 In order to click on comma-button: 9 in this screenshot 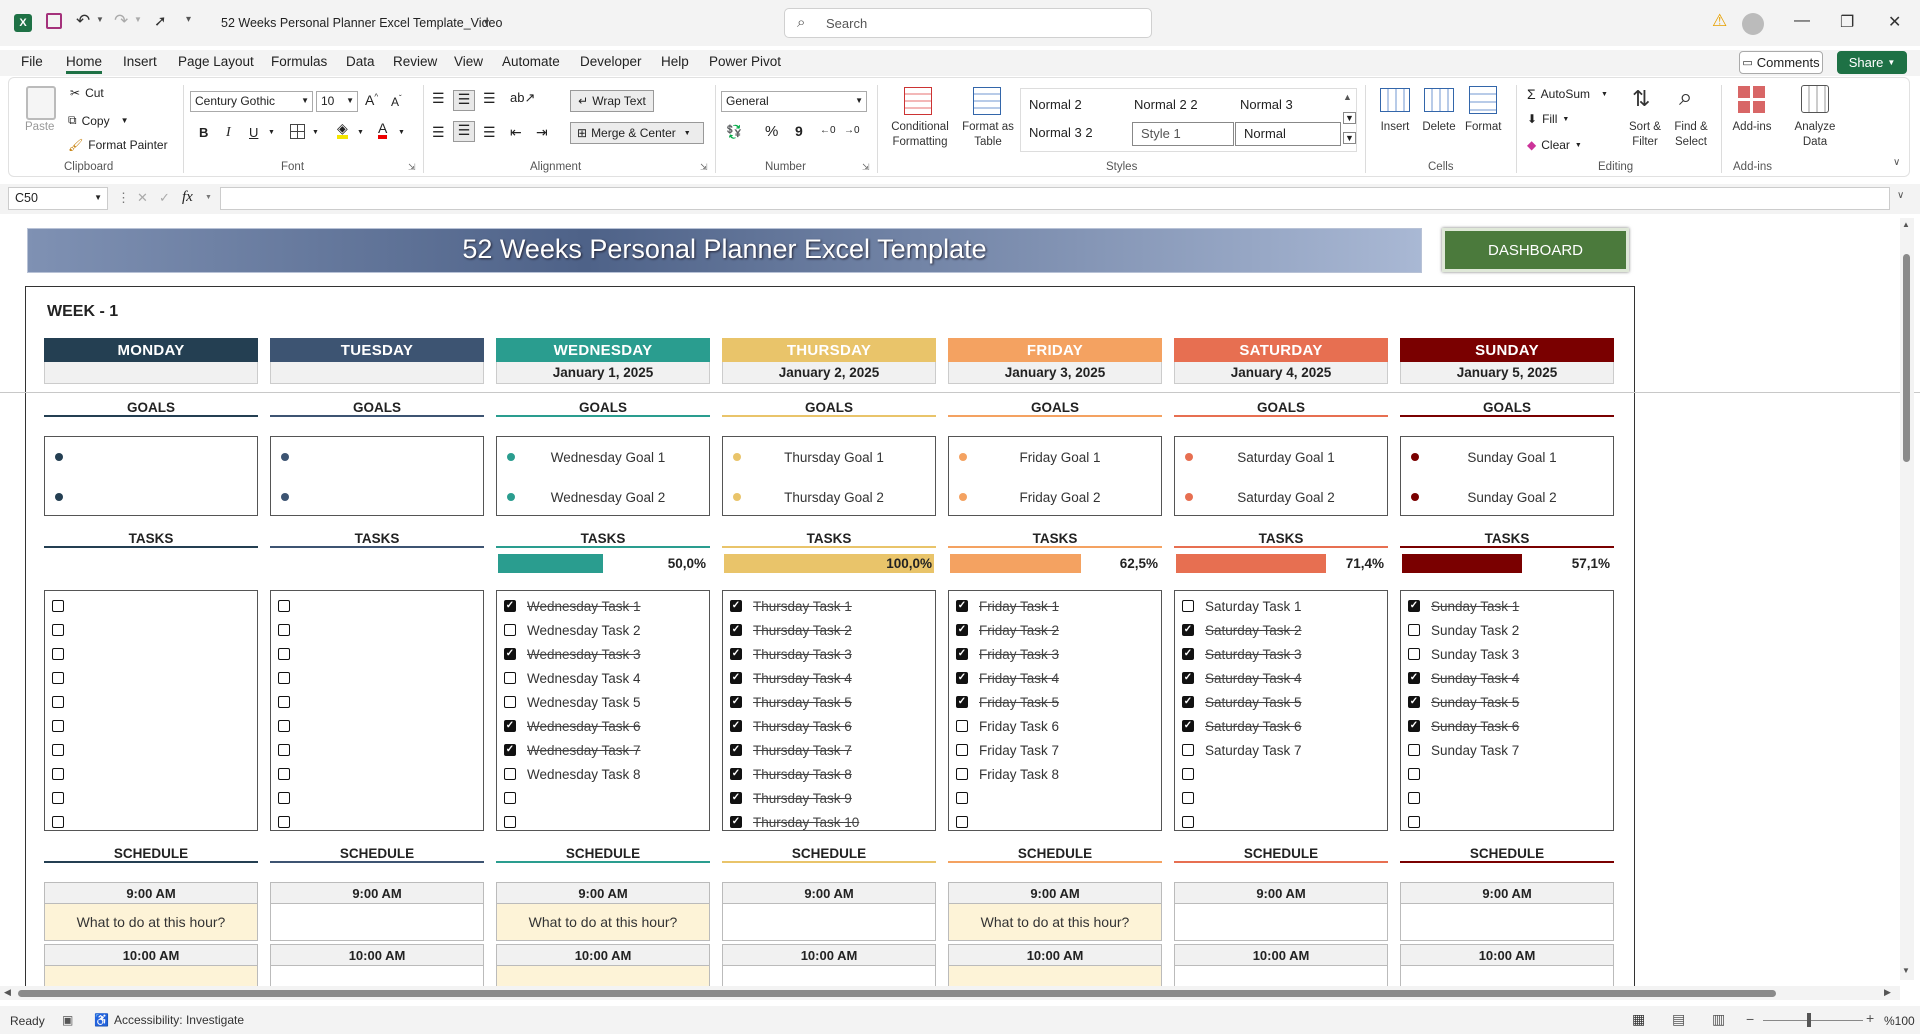, I will do `click(799, 131)`.